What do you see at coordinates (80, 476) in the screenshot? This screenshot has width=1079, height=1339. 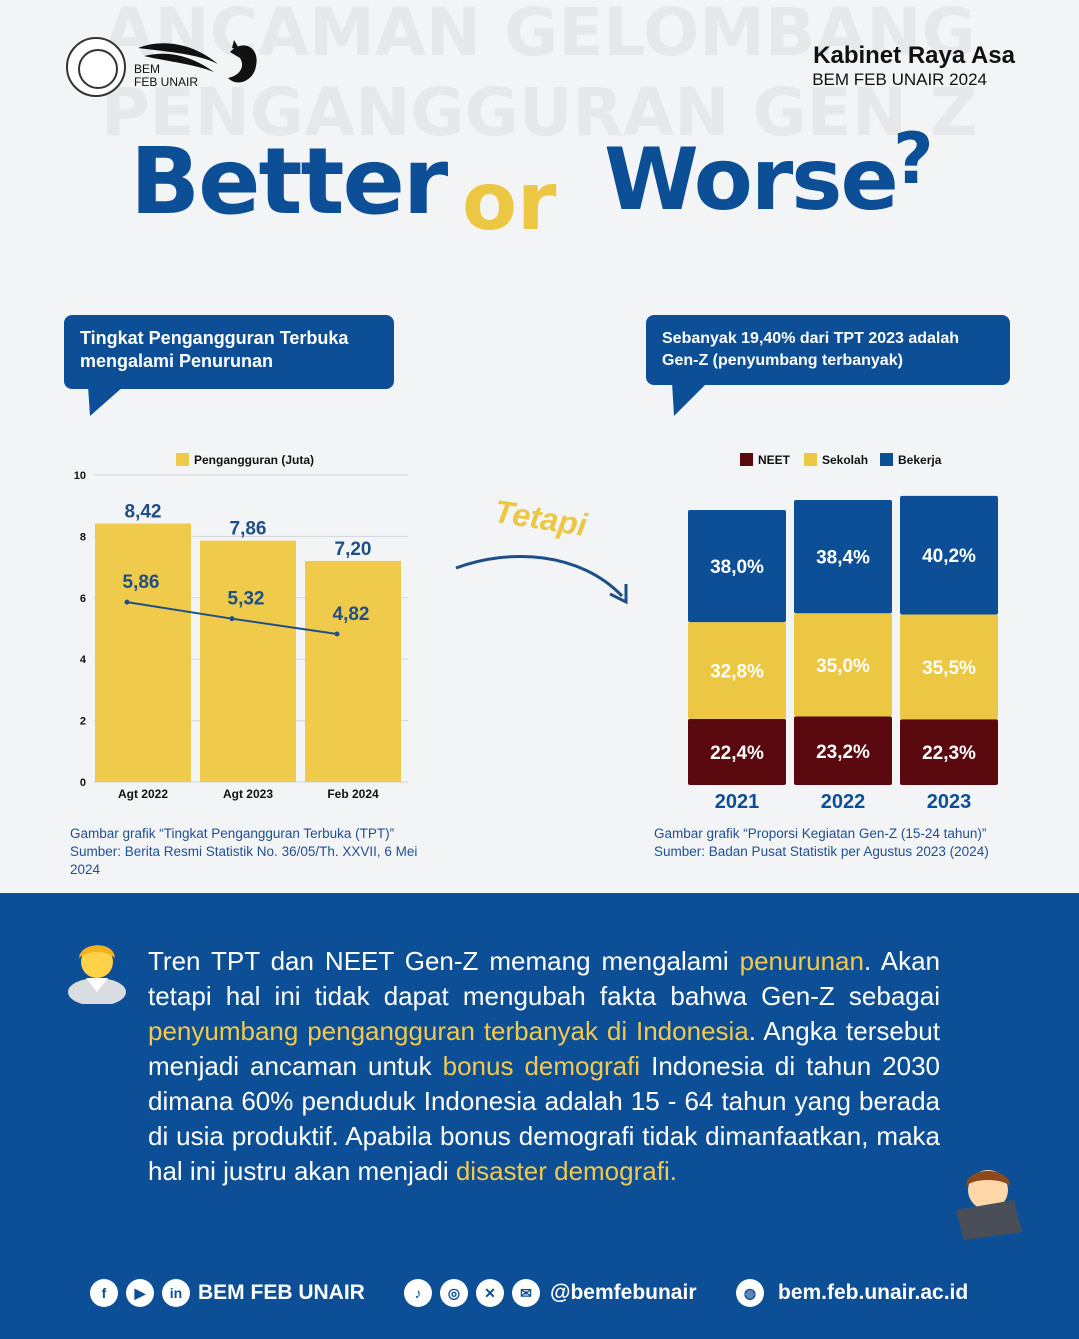 I see `y-tick-label: 10` at bounding box center [80, 476].